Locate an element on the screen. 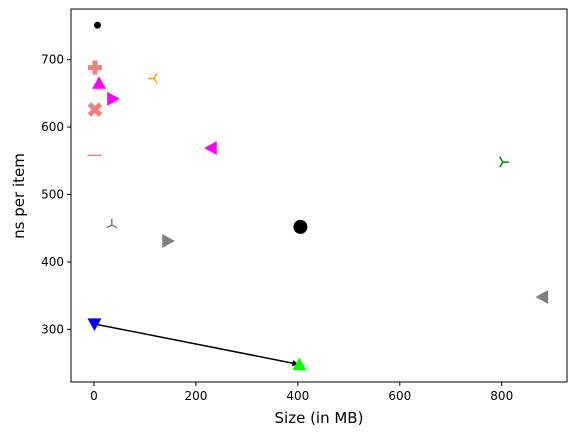 The width and height of the screenshot is (575, 436). x-tick-label: 800 is located at coordinates (501, 396).